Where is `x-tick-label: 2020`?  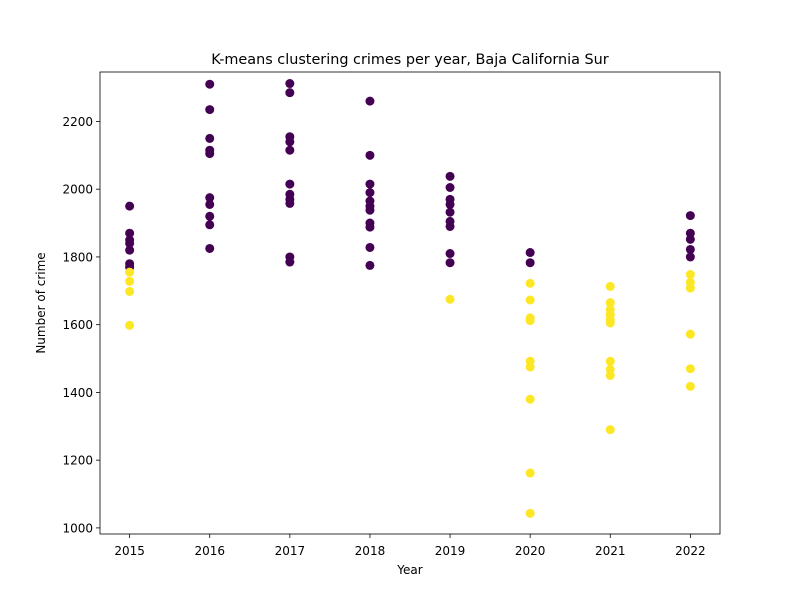
x-tick-label: 2020 is located at coordinates (530, 551).